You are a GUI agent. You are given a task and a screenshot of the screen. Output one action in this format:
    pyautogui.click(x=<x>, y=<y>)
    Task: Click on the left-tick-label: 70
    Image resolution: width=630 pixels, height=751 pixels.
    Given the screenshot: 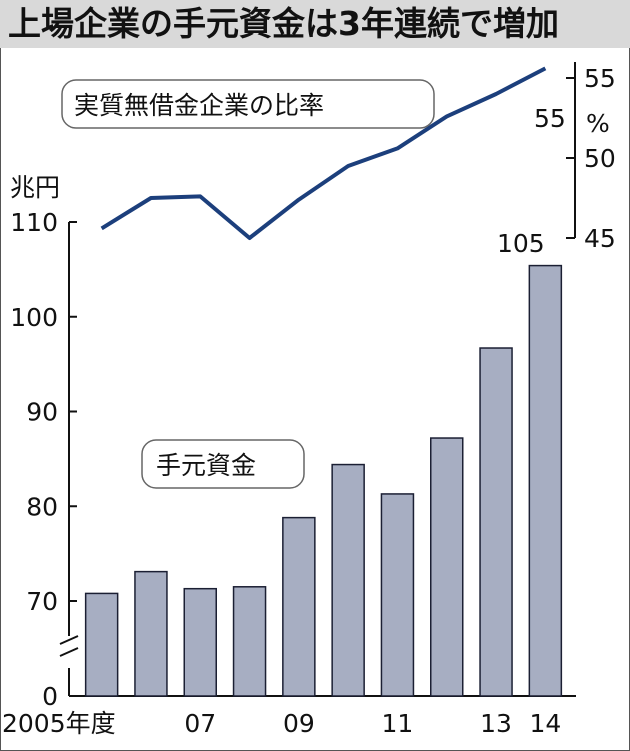 What is the action you would take?
    pyautogui.click(x=42, y=601)
    